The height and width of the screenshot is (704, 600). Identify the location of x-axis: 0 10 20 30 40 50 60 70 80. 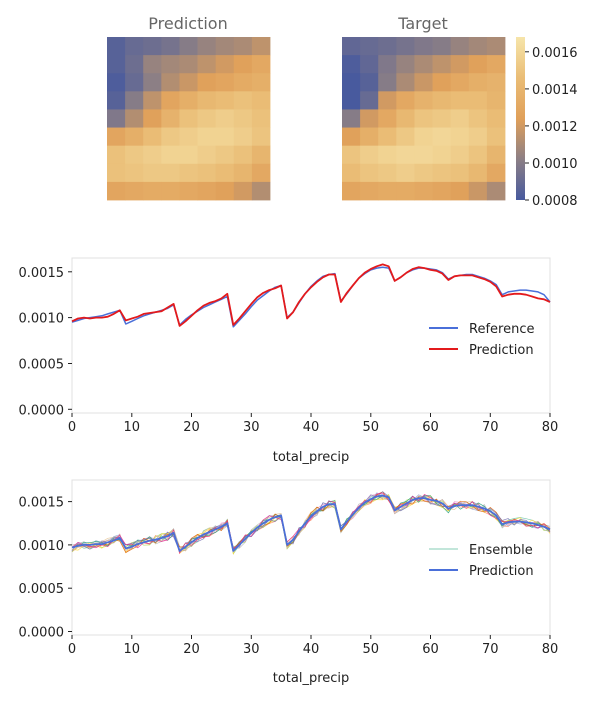
(313, 424).